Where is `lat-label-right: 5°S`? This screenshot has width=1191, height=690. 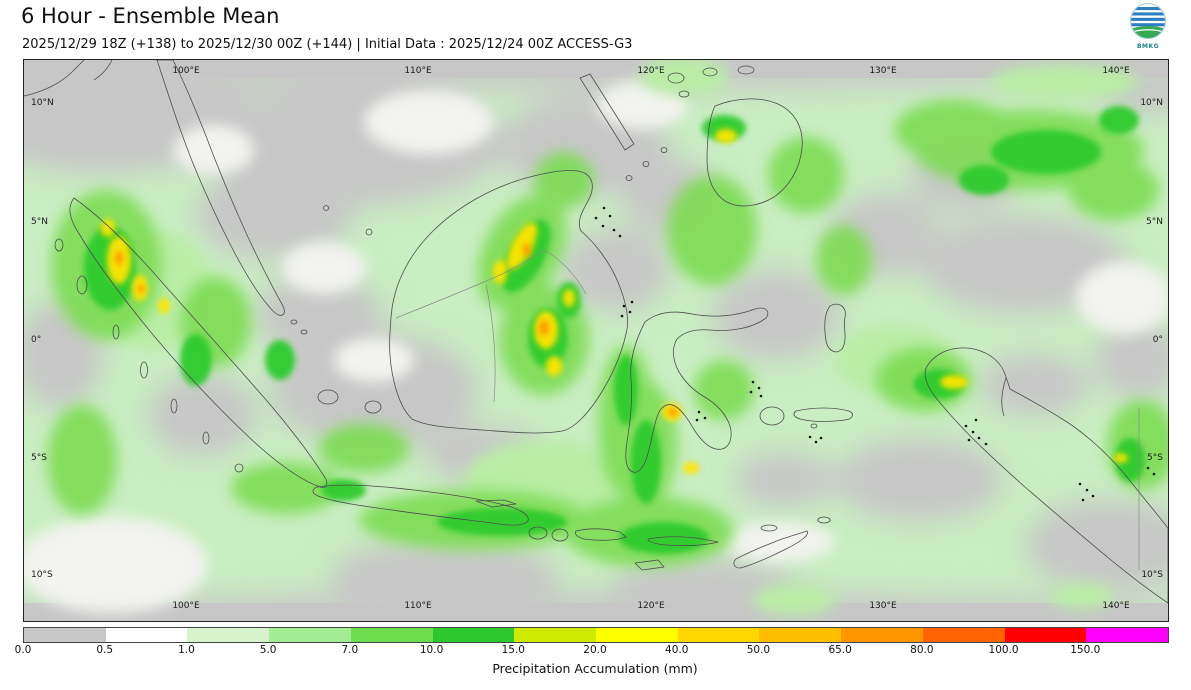 lat-label-right: 5°S is located at coordinates (1155, 458).